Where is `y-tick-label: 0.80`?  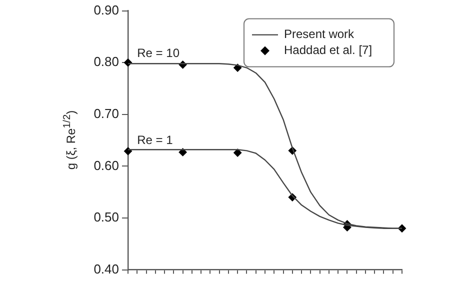 y-tick-label: 0.80 is located at coordinates (106, 62).